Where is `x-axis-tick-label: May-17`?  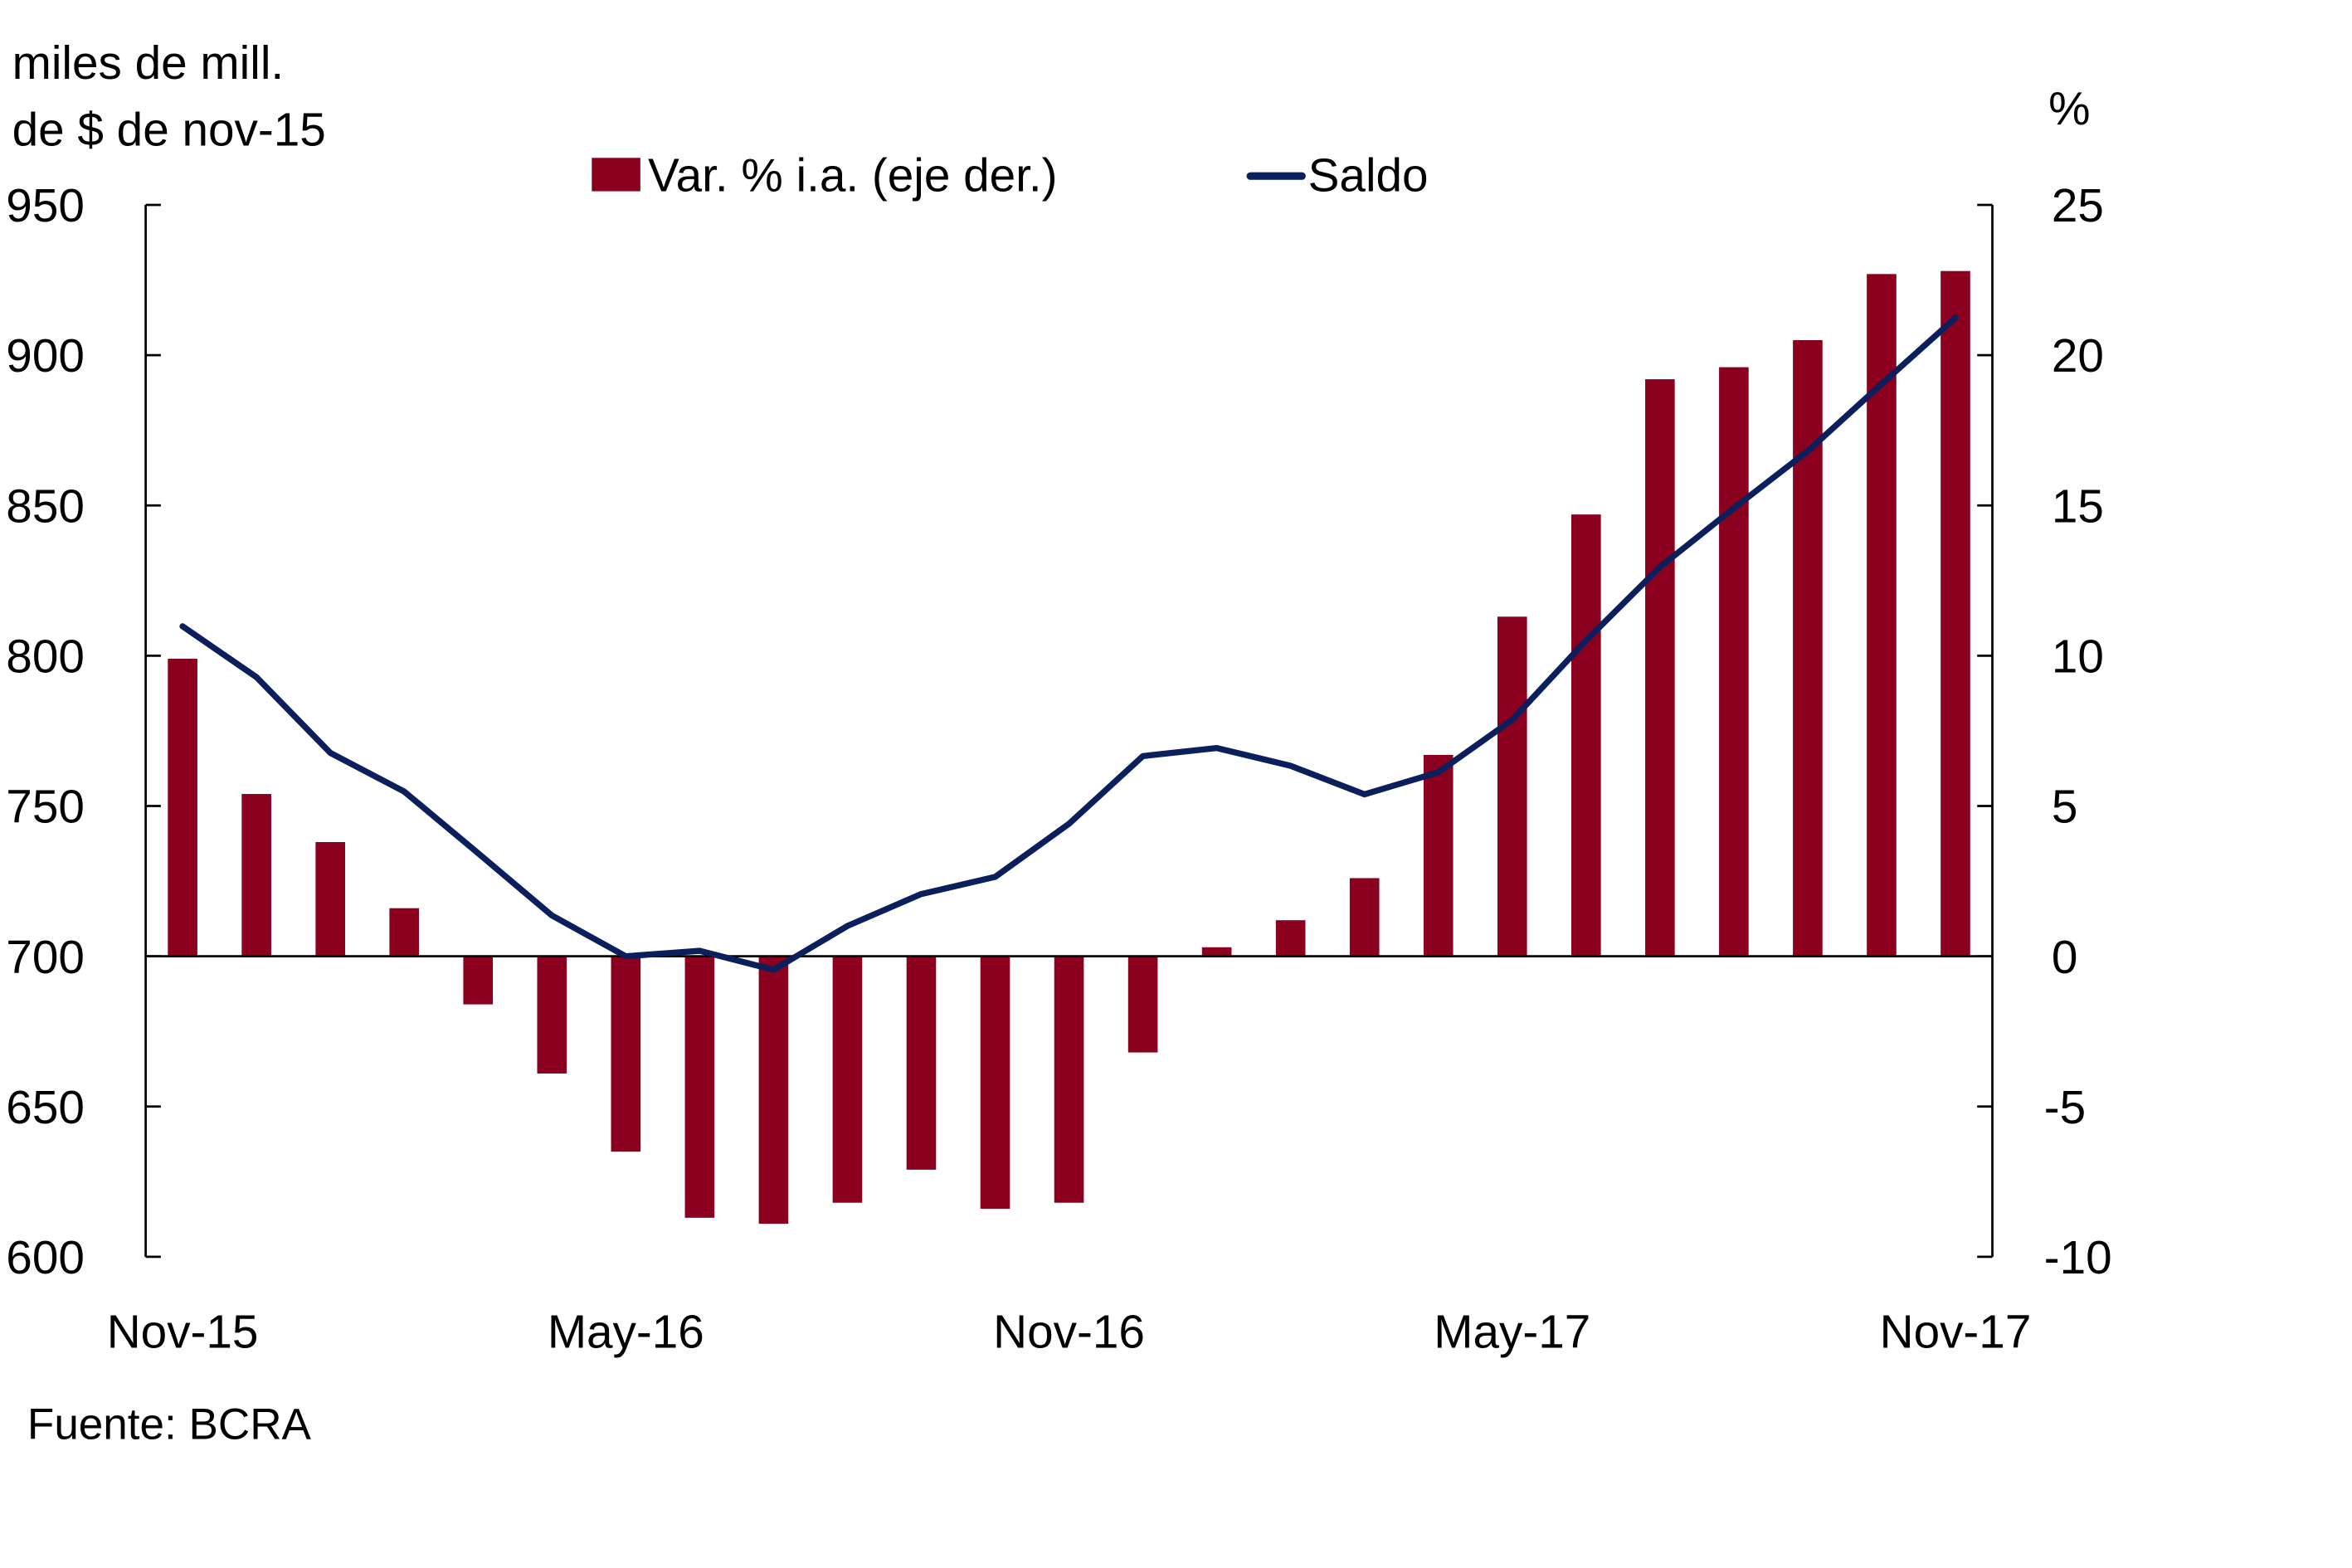
x-axis-tick-label: May-17 is located at coordinates (1512, 1333).